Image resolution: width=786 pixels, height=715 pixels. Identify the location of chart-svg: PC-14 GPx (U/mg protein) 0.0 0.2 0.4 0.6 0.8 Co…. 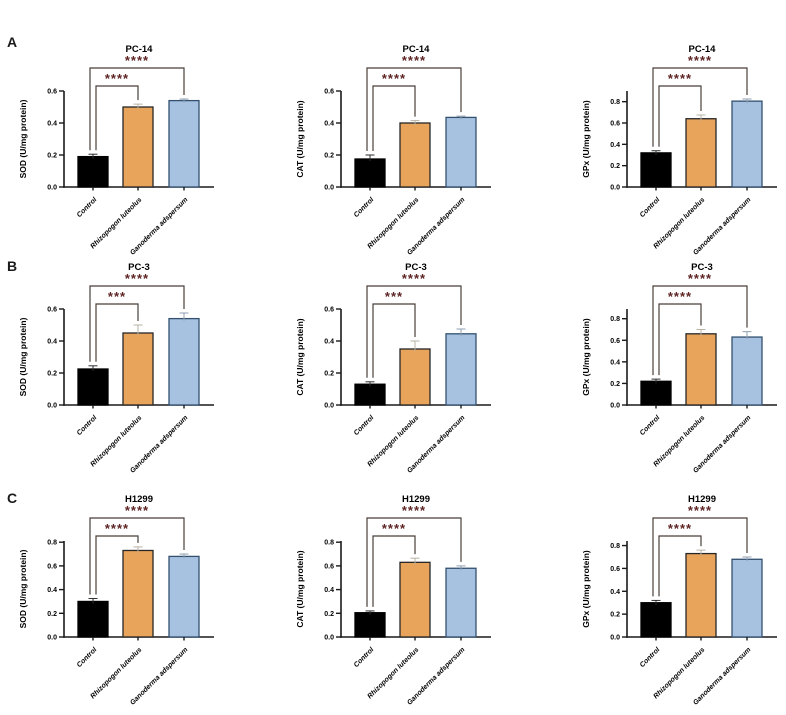
(679, 150).